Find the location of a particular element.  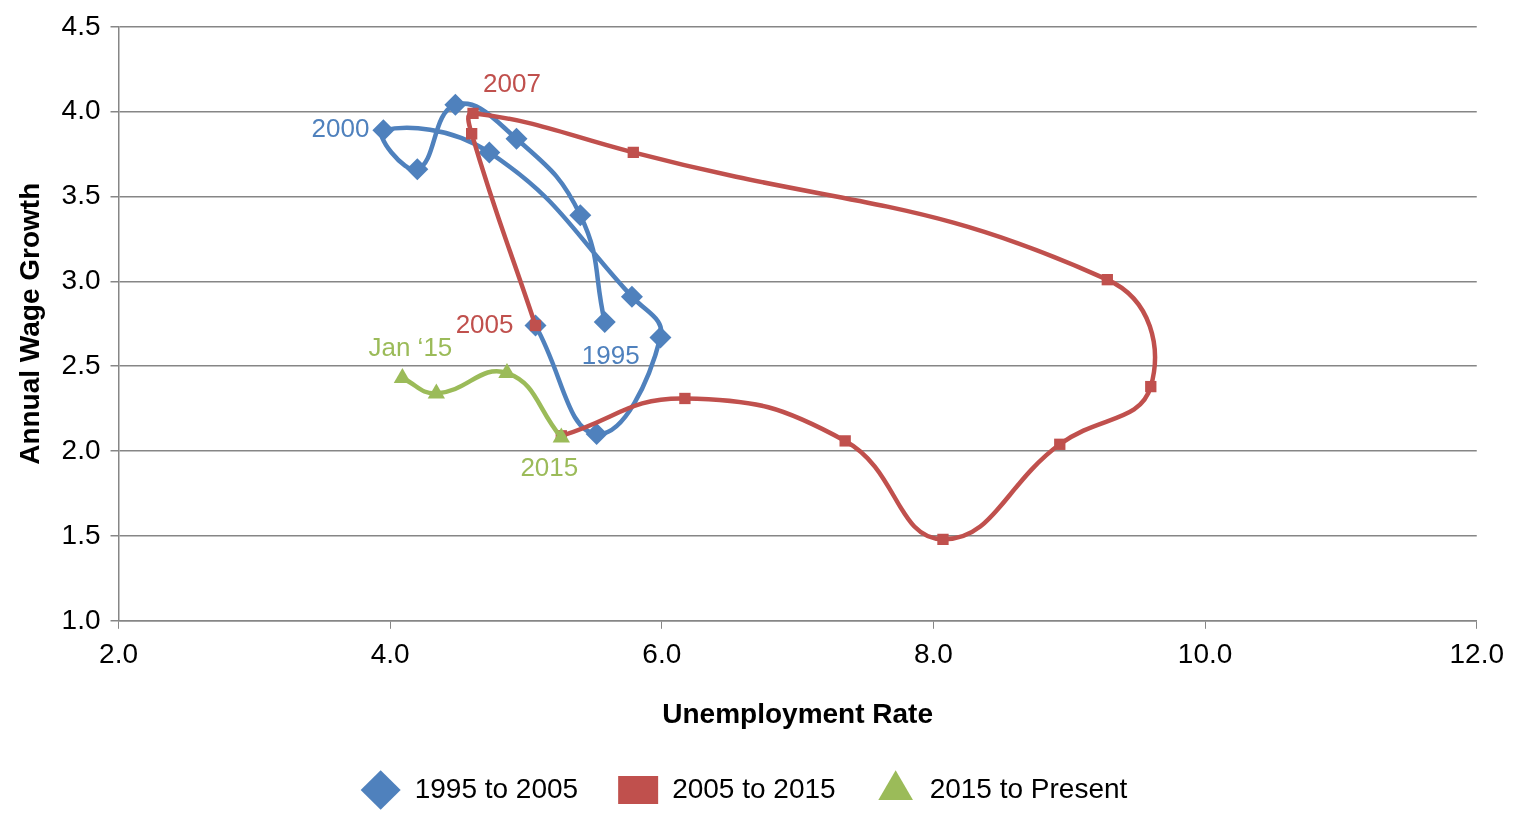

x-axis-title: Unemployment Rate is located at coordinates (797, 713).